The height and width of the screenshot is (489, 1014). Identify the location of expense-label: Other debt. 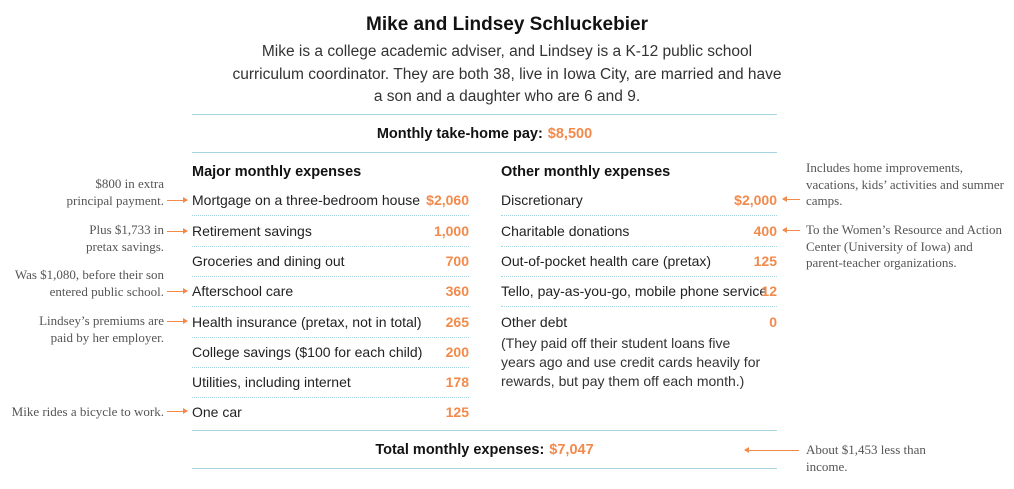
(534, 322).